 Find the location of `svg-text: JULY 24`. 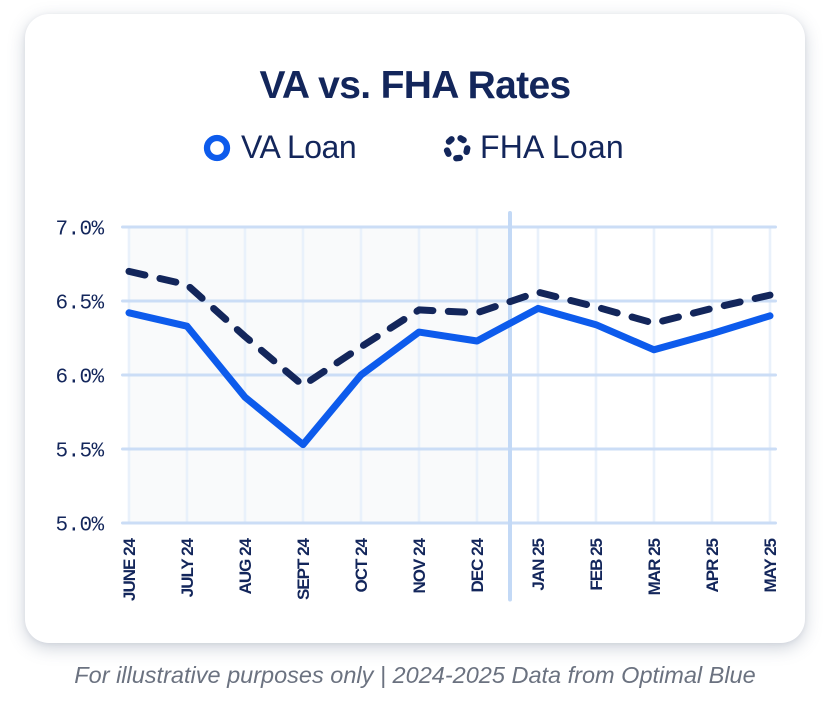

svg-text: JULY 24 is located at coordinates (187, 567).